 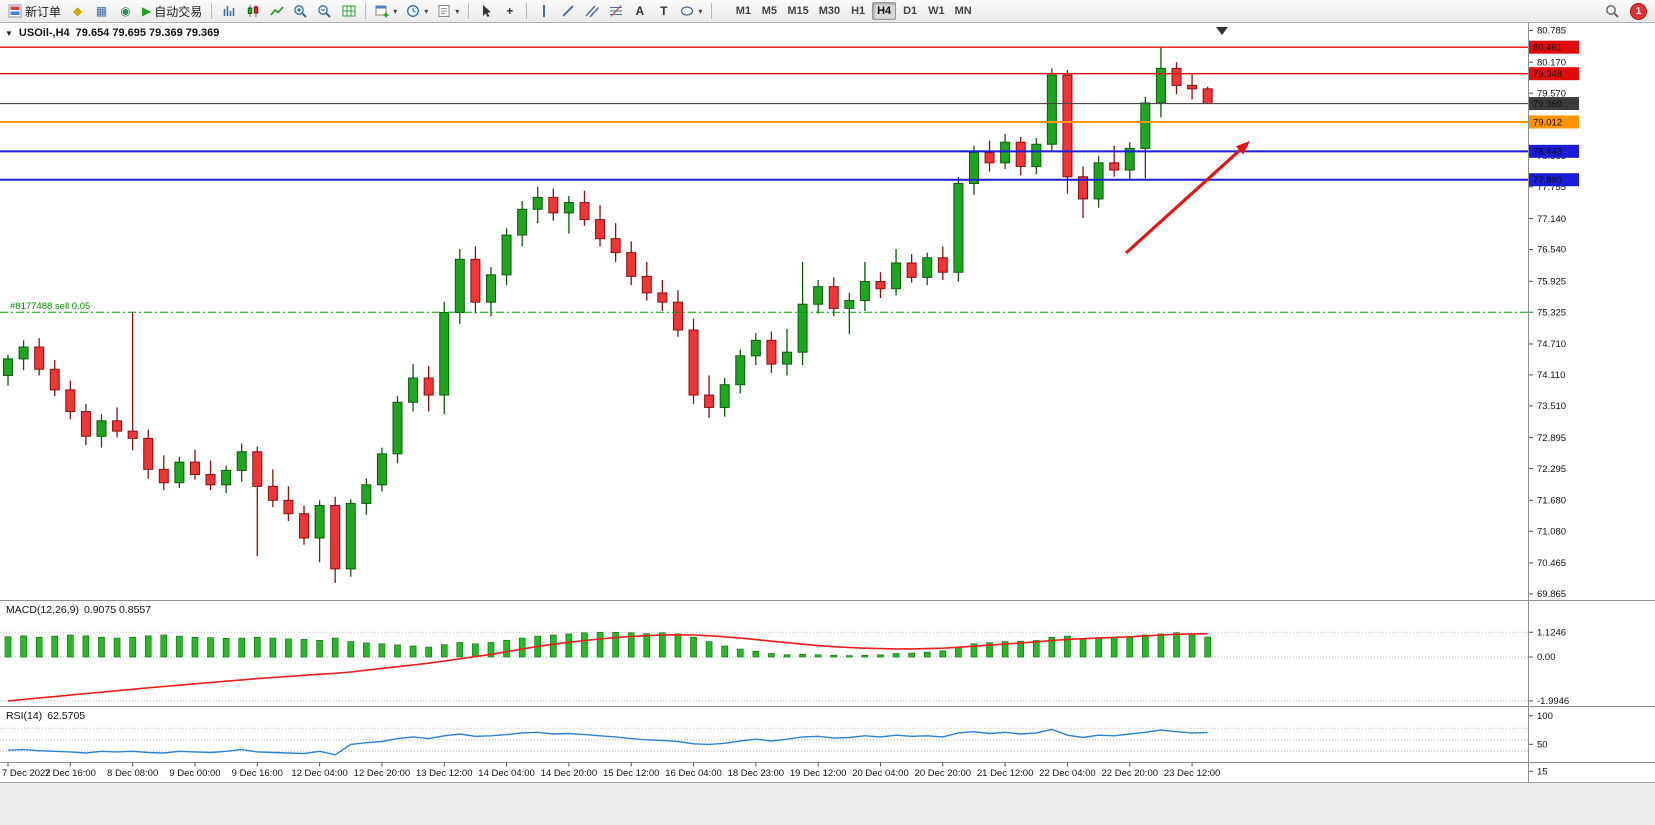 What do you see at coordinates (743, 11) in the screenshot?
I see `timeframe-m1-button: M1` at bounding box center [743, 11].